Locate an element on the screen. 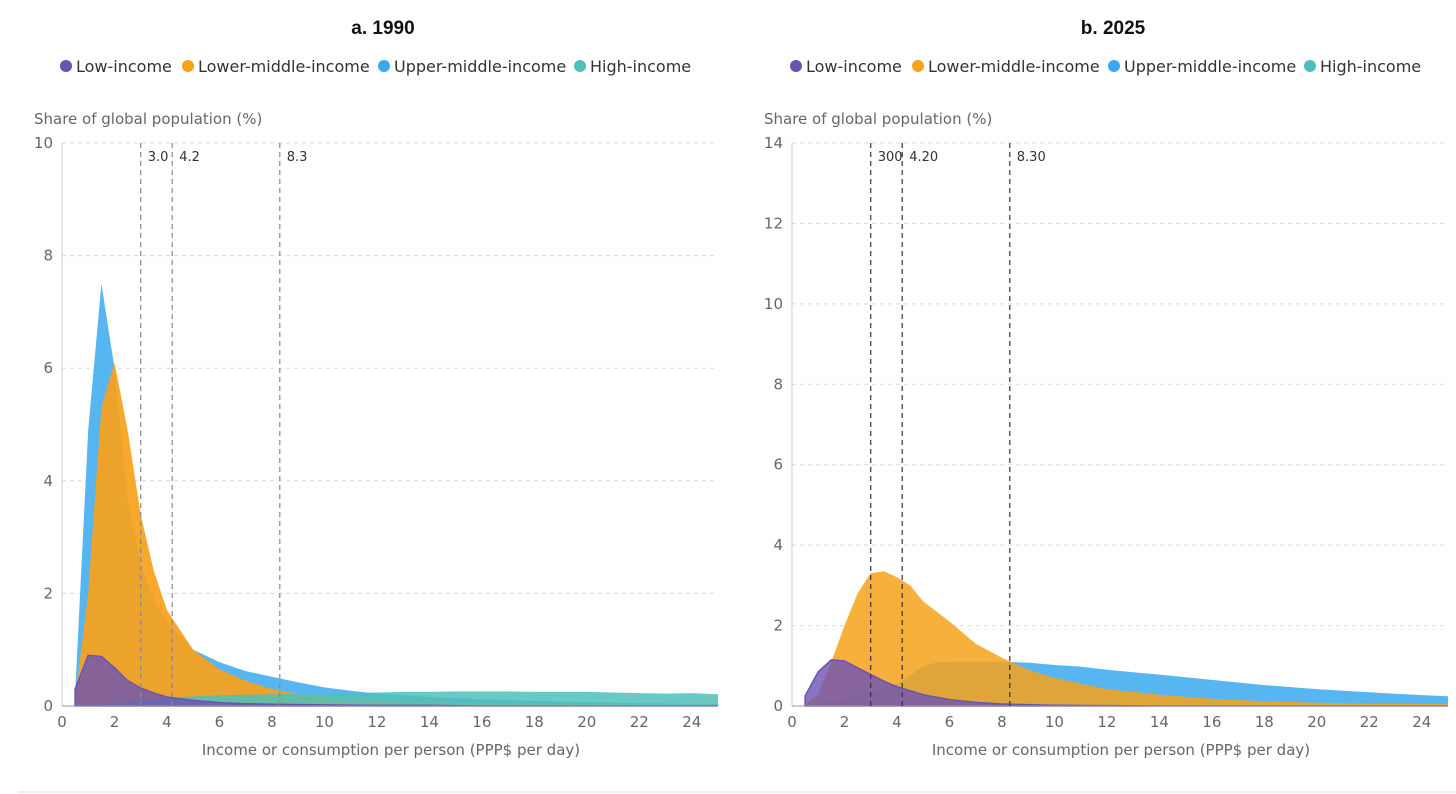  poverty-line-label: 3.0 is located at coordinates (158, 157).